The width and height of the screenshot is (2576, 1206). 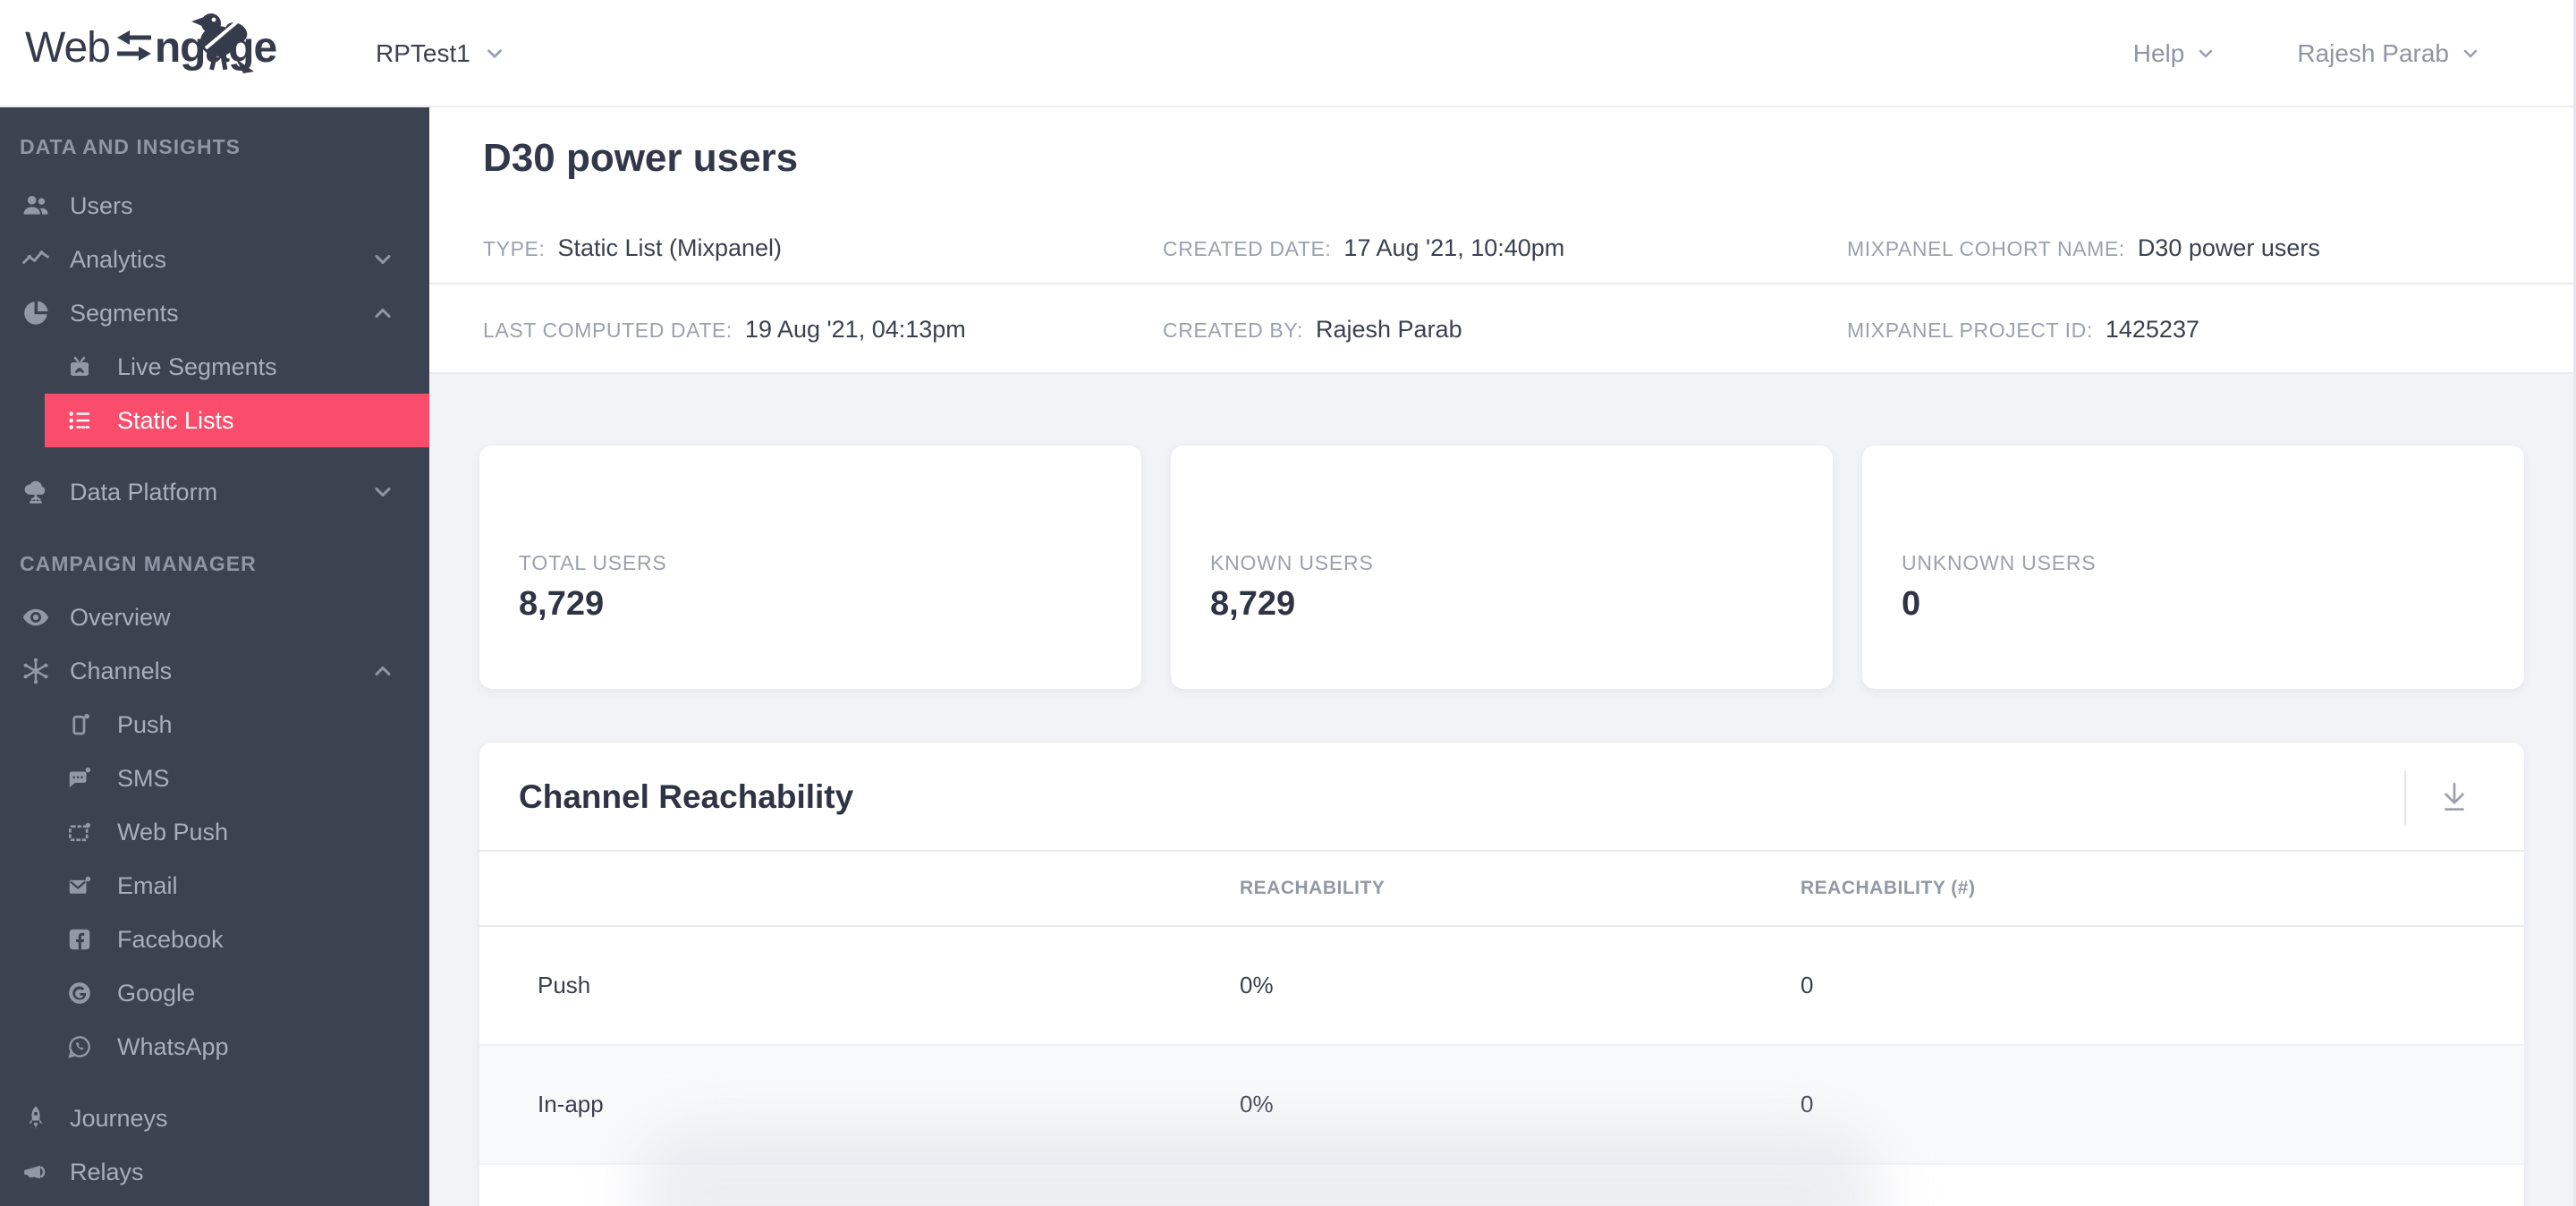 What do you see at coordinates (423, 53) in the screenshot?
I see `workspace-name: RPTest1` at bounding box center [423, 53].